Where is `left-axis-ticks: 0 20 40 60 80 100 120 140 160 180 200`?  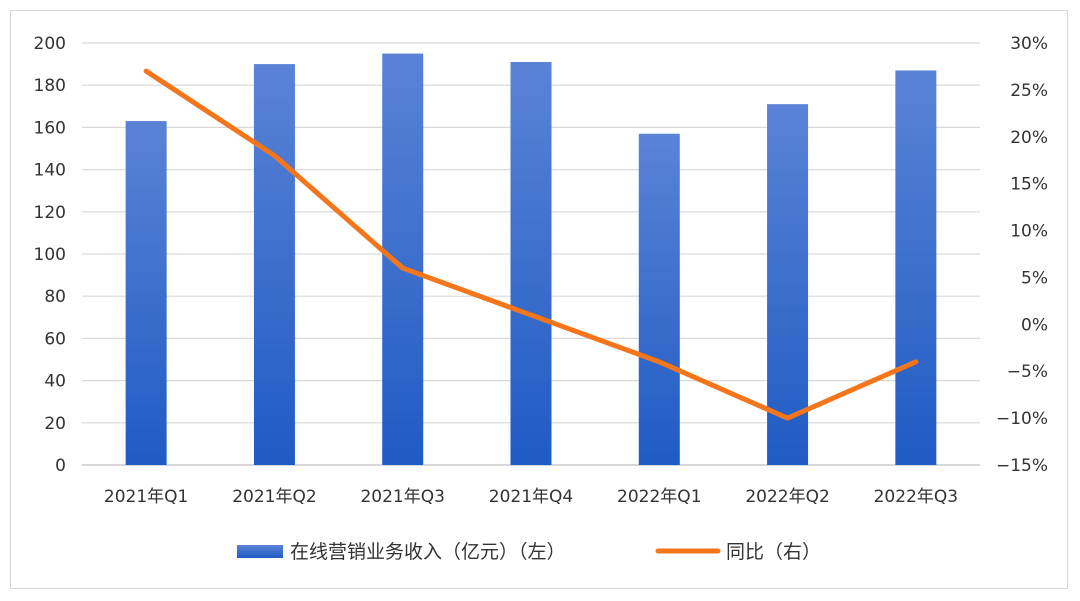
left-axis-ticks: 0 20 40 60 80 100 120 140 160 180 200 is located at coordinates (50, 255).